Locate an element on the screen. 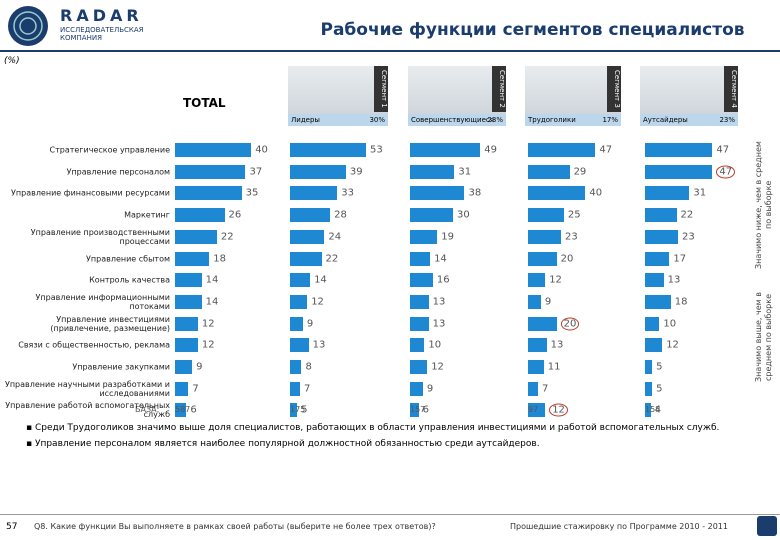 This screenshot has width=780, height=540. value-label: 19 is located at coordinates (447, 237).